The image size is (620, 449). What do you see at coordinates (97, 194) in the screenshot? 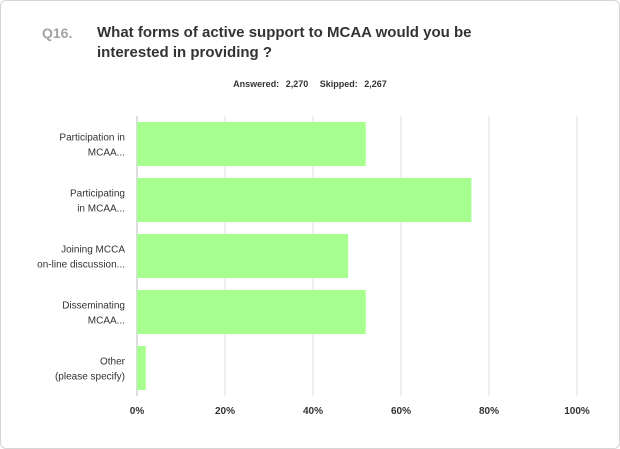
I see `category-label: Participating` at bounding box center [97, 194].